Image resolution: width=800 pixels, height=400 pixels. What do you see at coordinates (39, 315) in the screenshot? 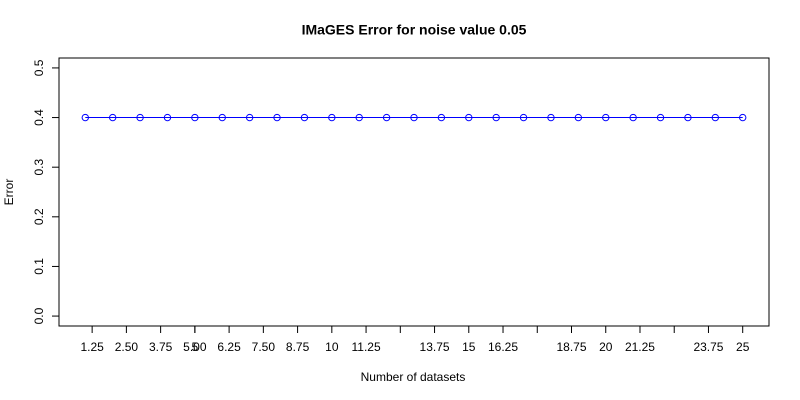
I see `y-tick-label: 0.0` at bounding box center [39, 315].